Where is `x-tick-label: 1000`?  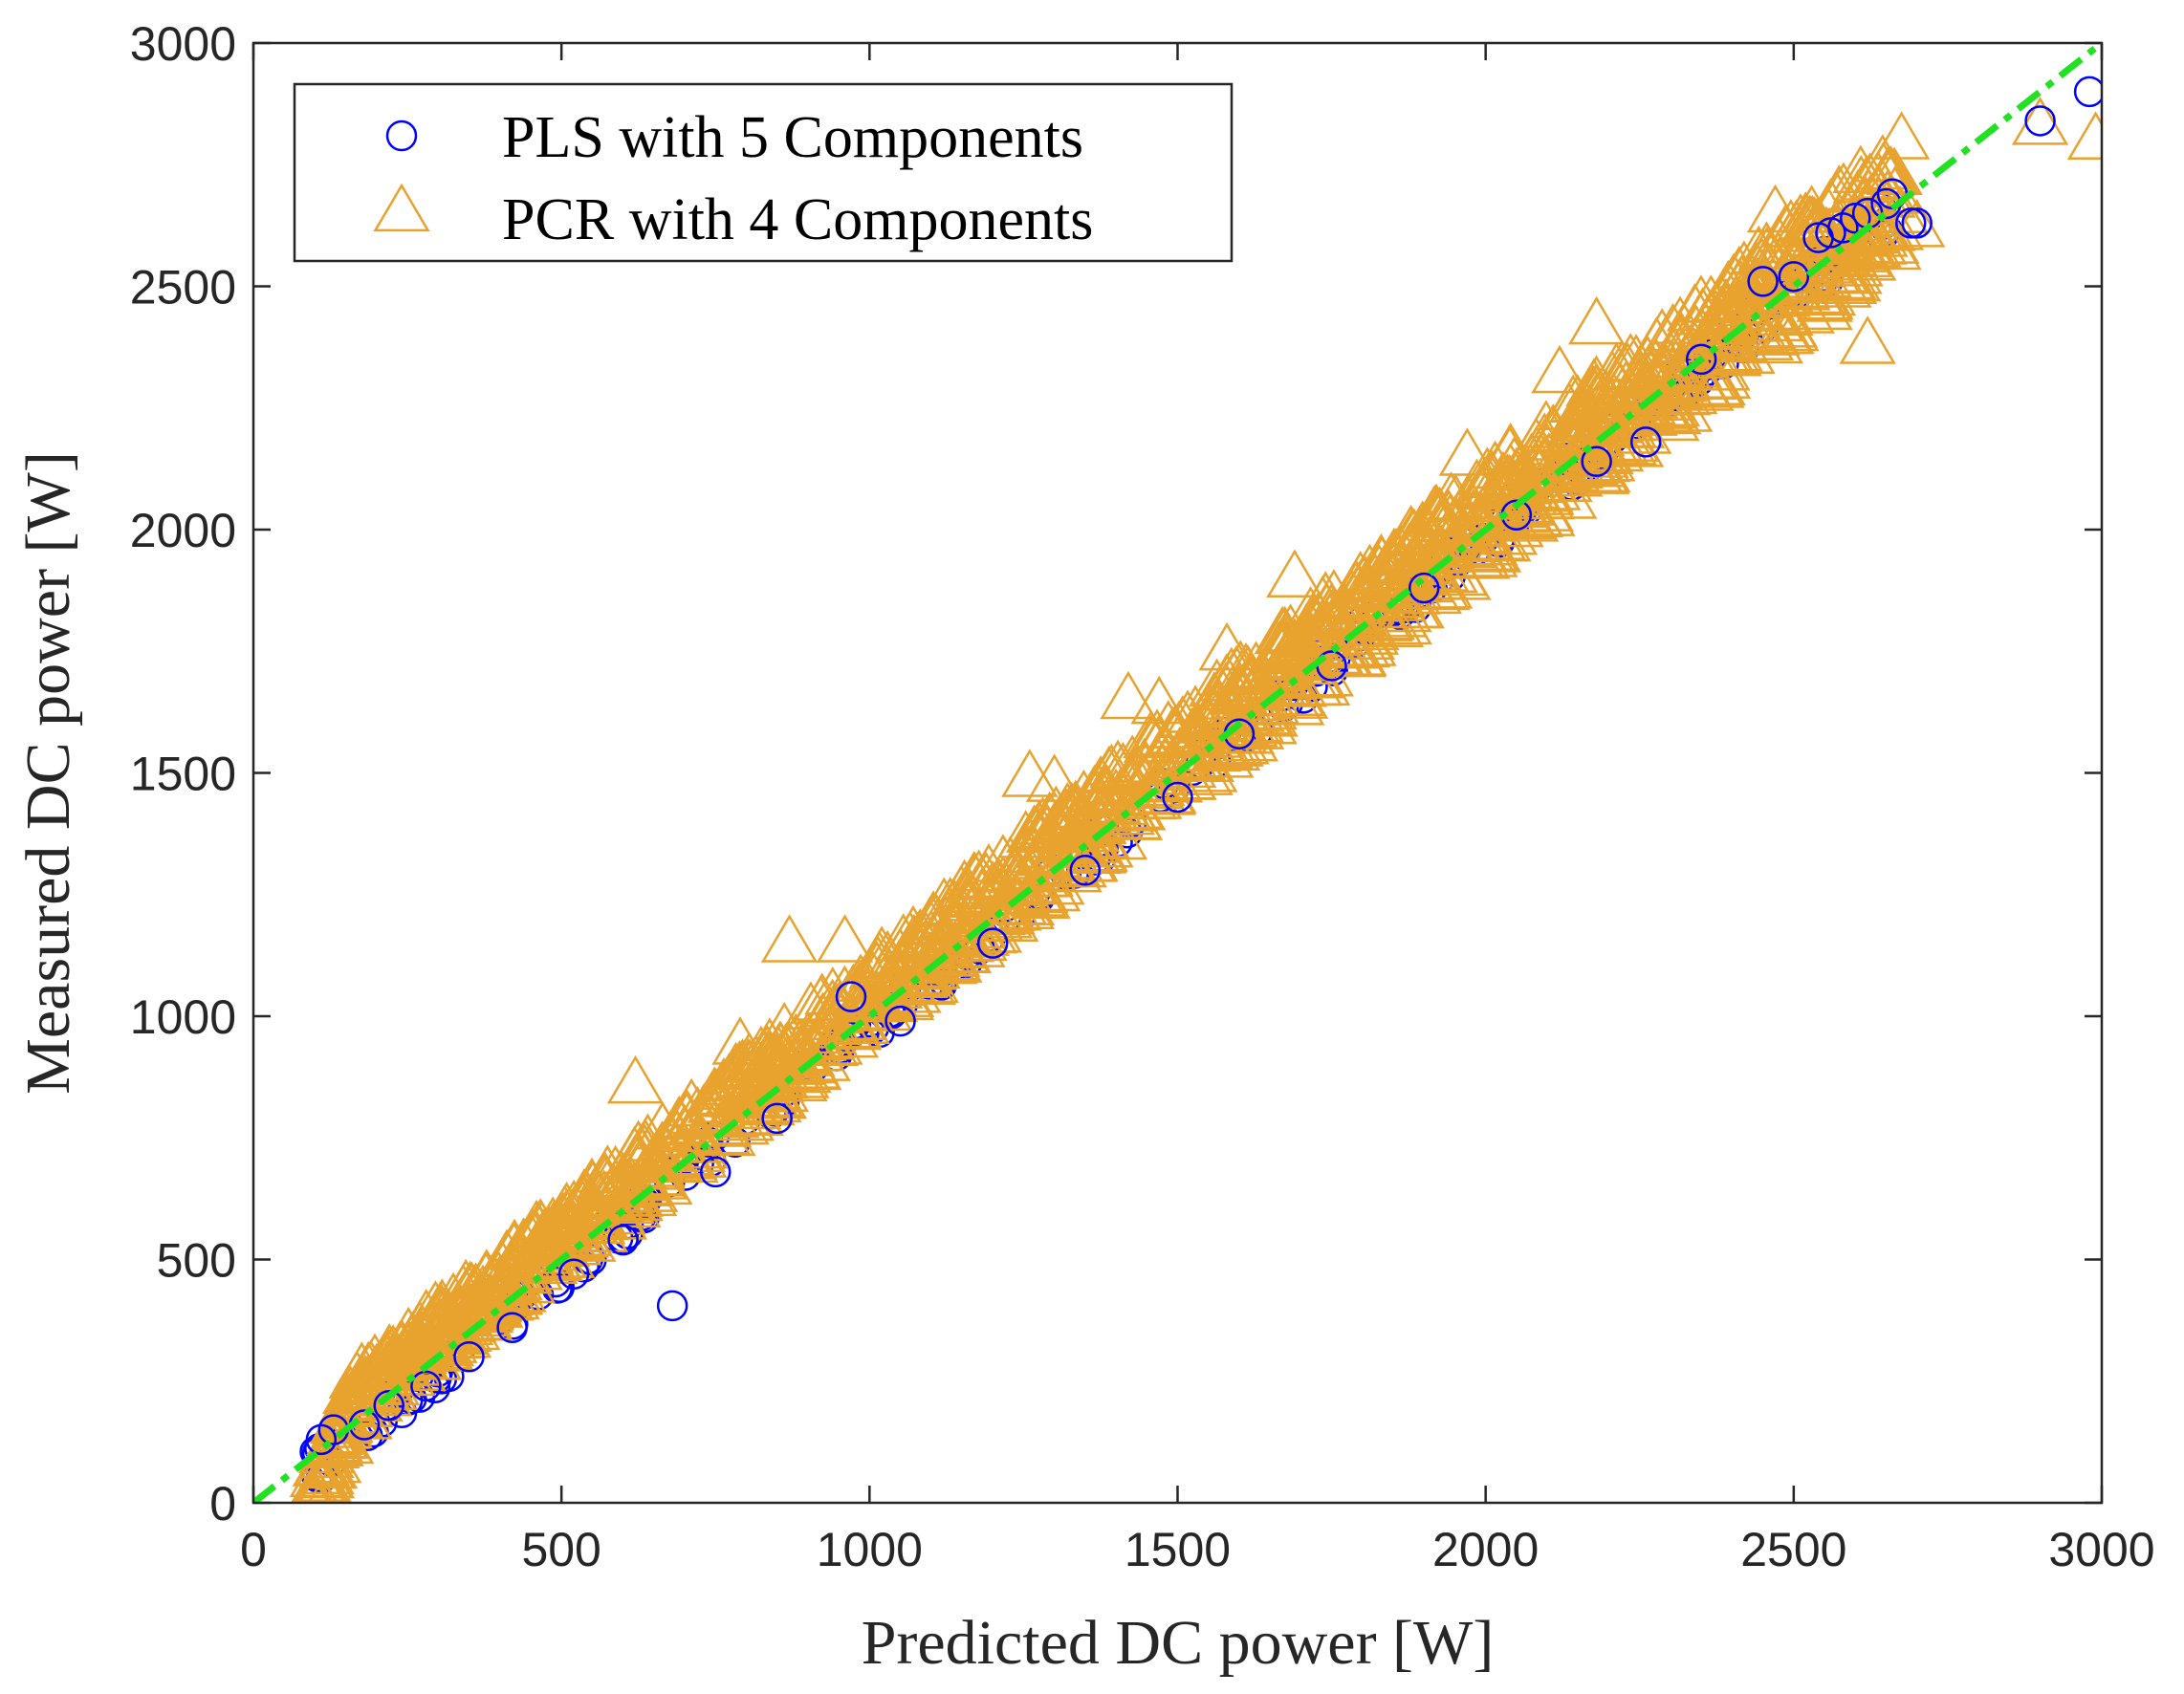 x-tick-label: 1000 is located at coordinates (870, 1549).